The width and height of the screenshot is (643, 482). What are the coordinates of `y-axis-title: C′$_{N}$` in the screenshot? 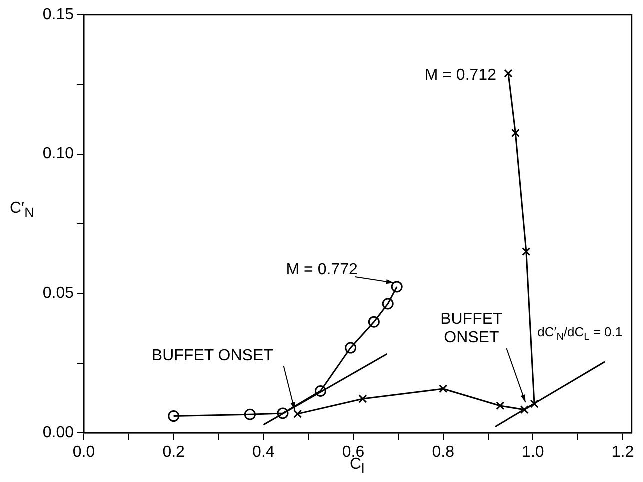 It's located at (22, 210).